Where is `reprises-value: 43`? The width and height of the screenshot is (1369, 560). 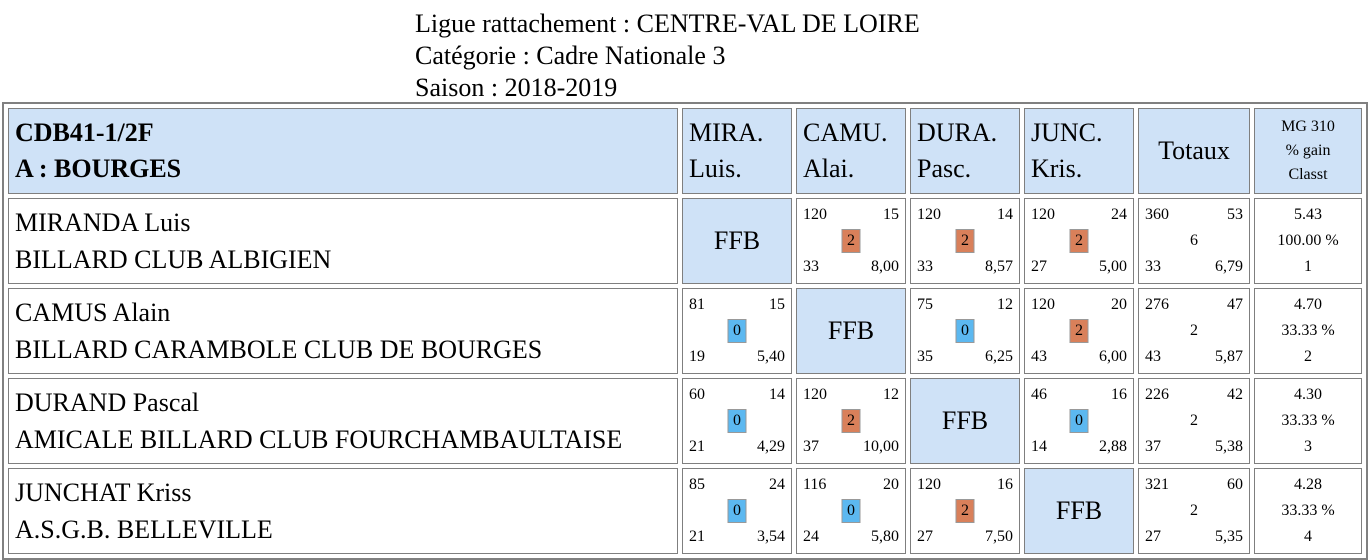 reprises-value: 43 is located at coordinates (1039, 356).